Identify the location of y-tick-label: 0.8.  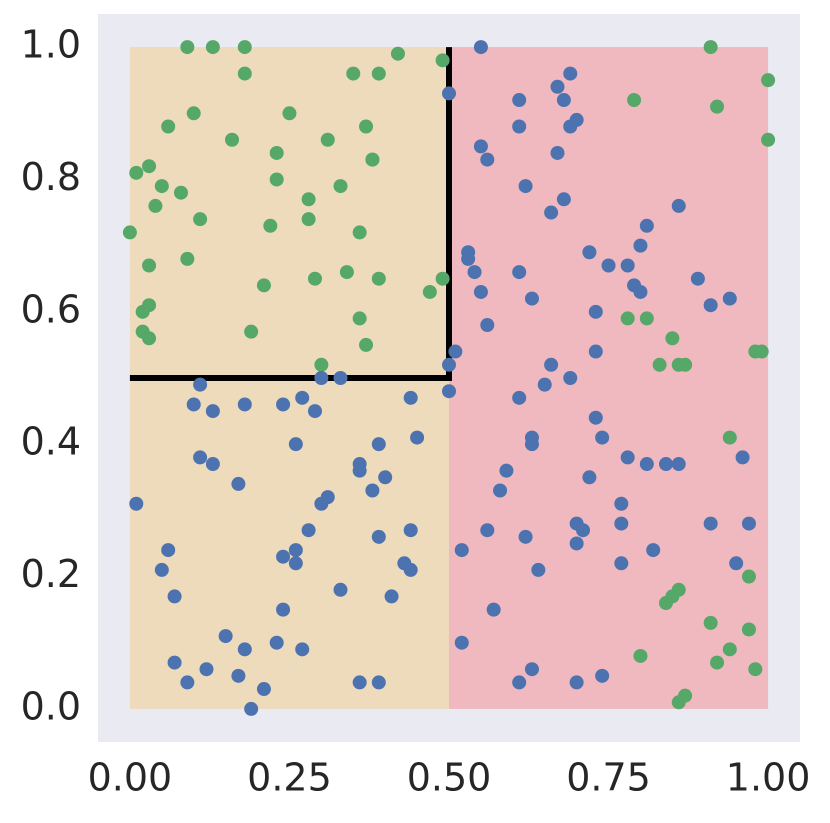
(51, 177).